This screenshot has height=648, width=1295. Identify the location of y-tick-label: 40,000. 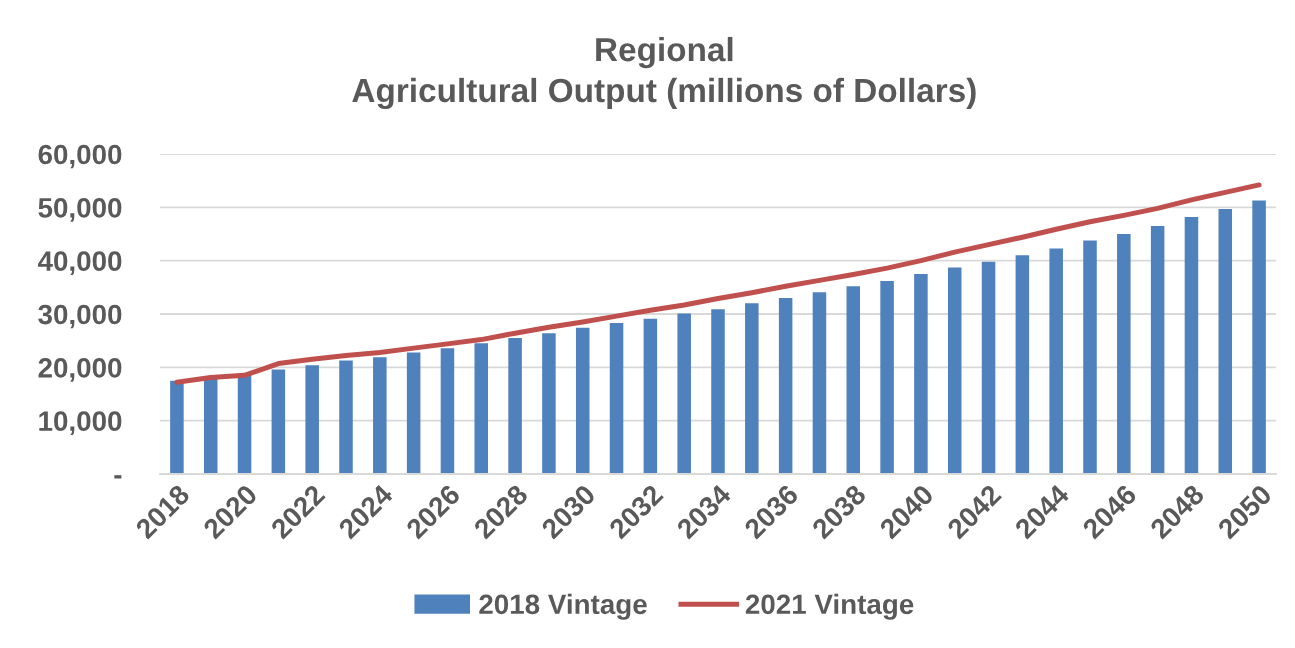
(79, 263).